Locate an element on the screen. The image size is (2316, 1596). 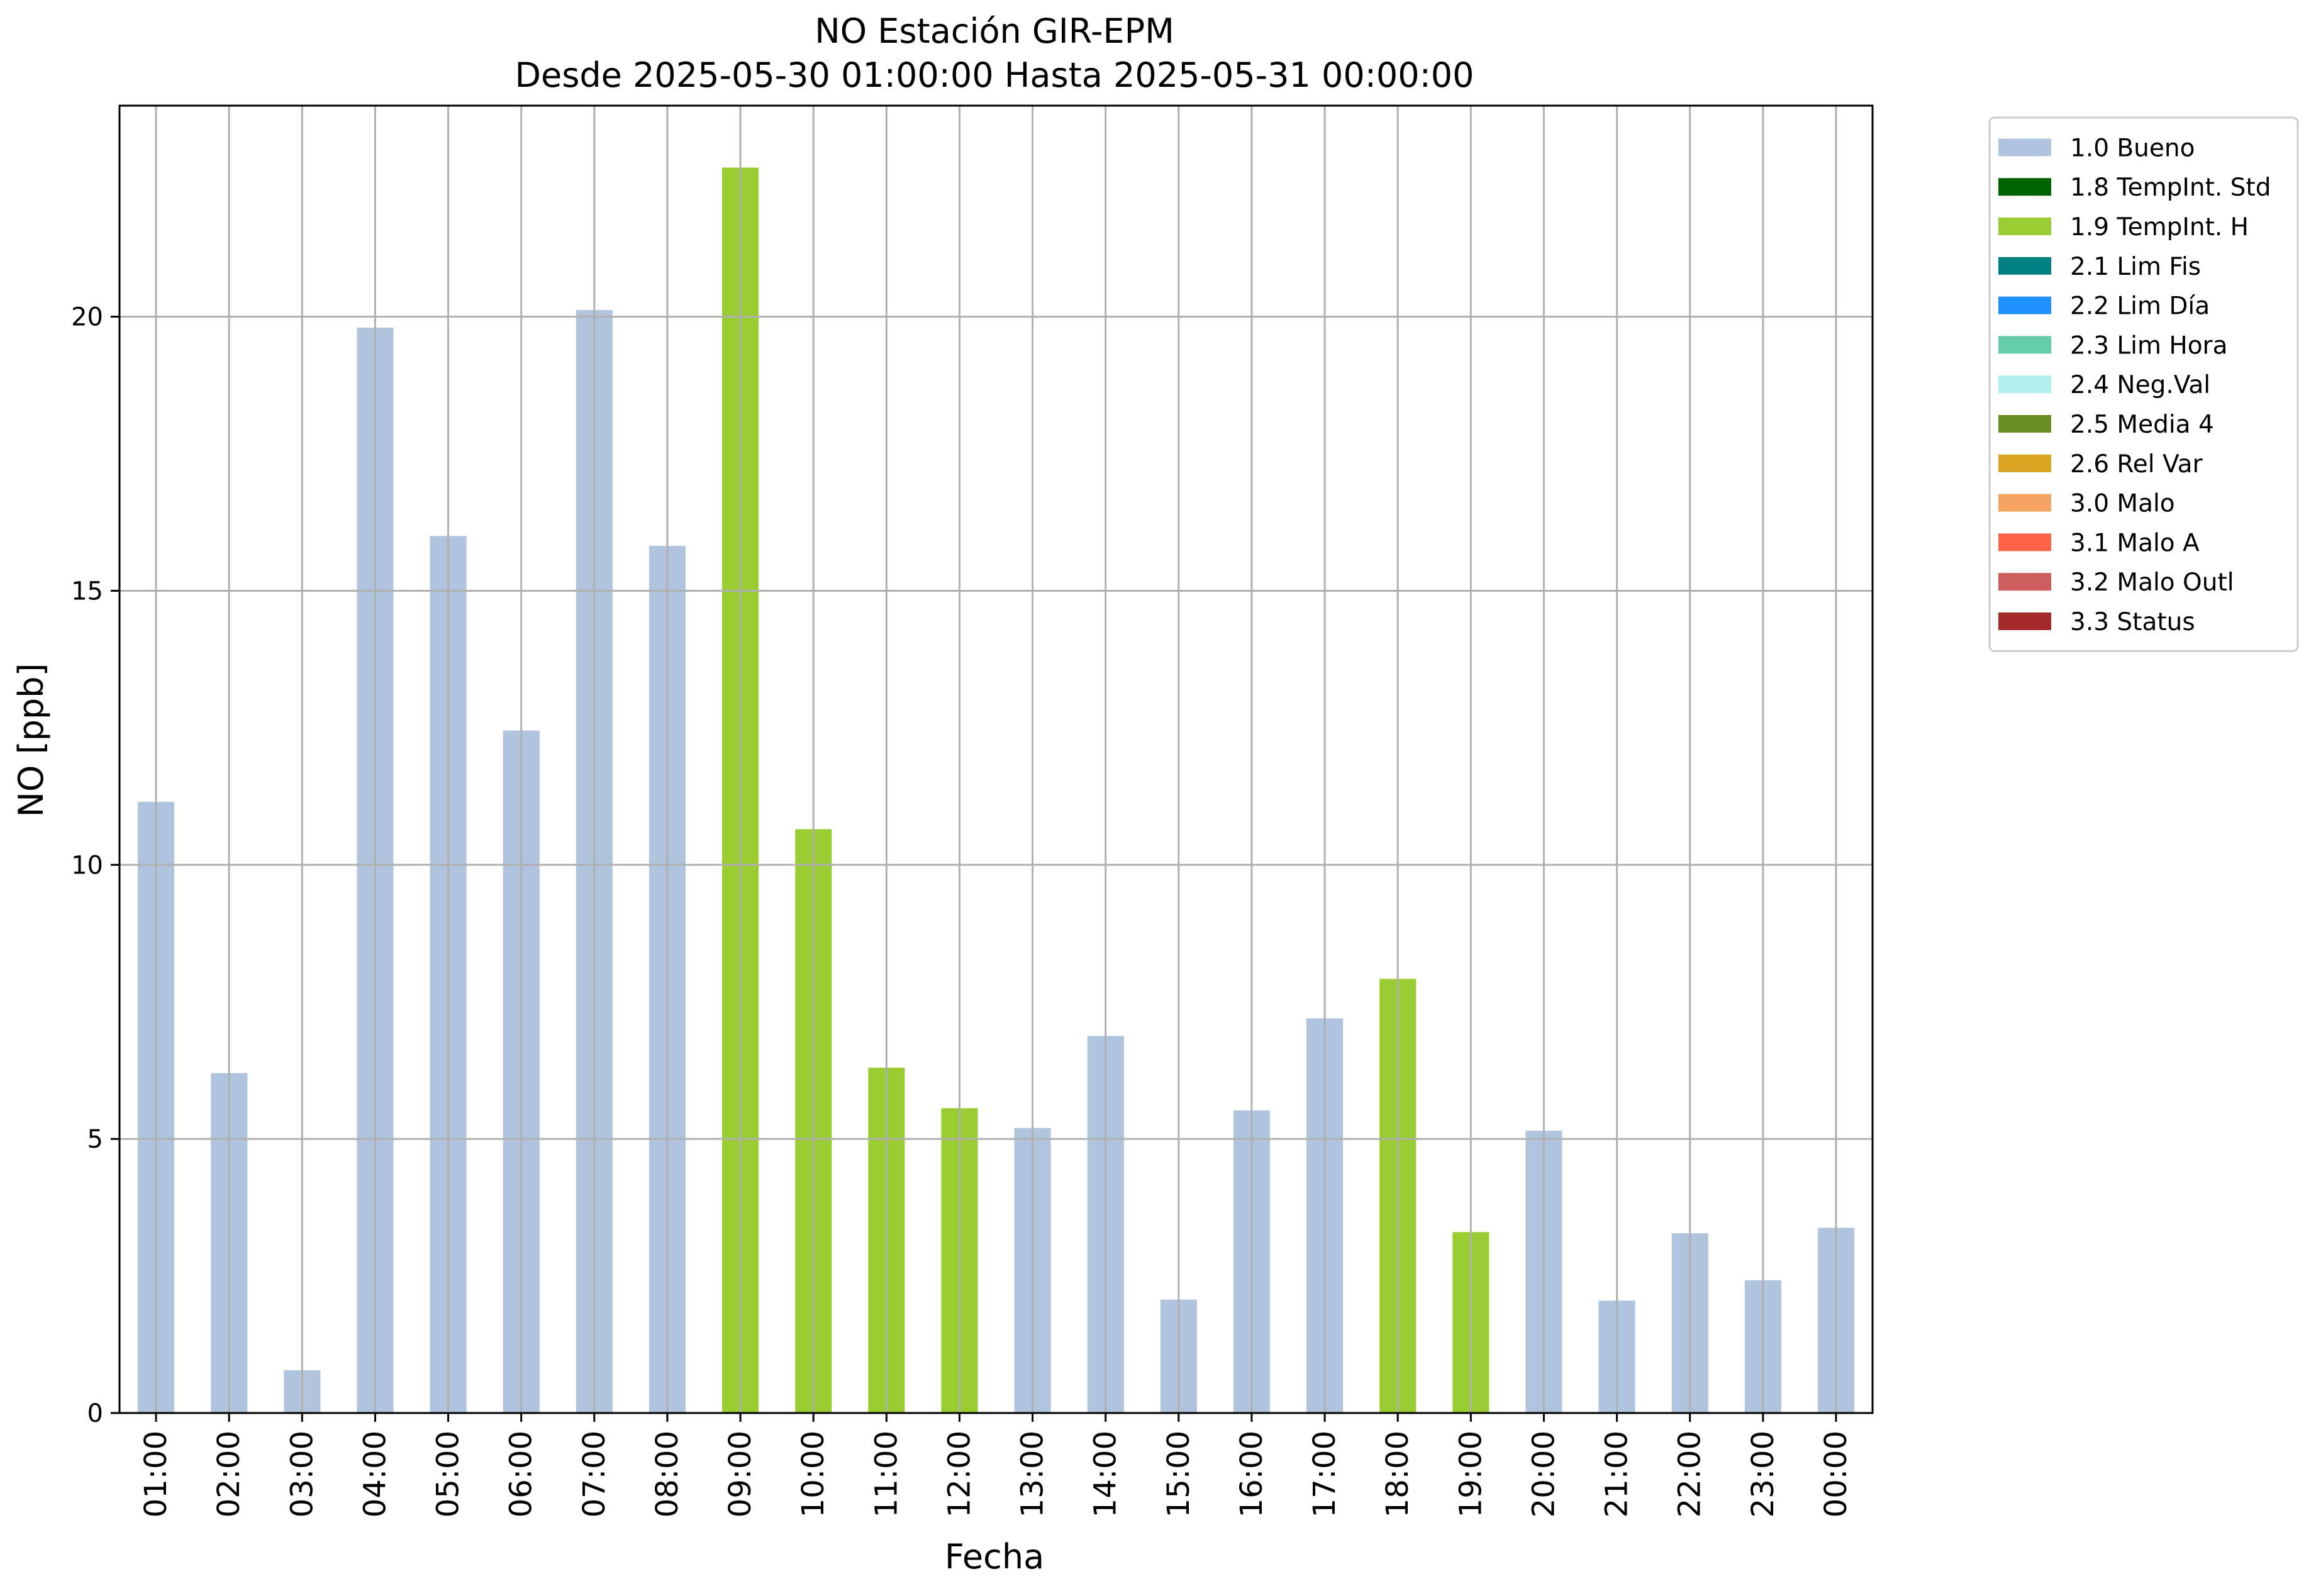
x-tick-label: 06:00 is located at coordinates (521, 1474).